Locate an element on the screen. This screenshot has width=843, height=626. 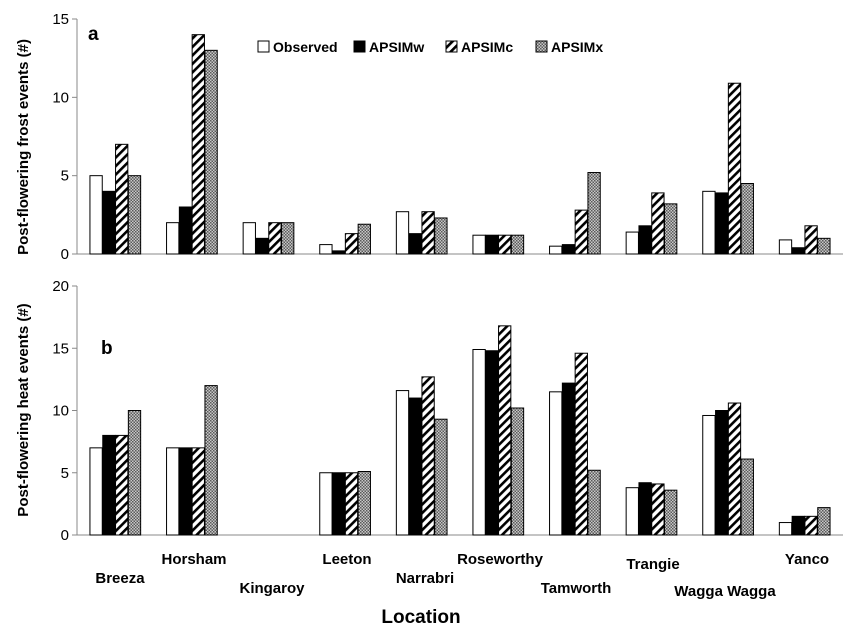
x-axis-title: Location is located at coordinates (420, 616).